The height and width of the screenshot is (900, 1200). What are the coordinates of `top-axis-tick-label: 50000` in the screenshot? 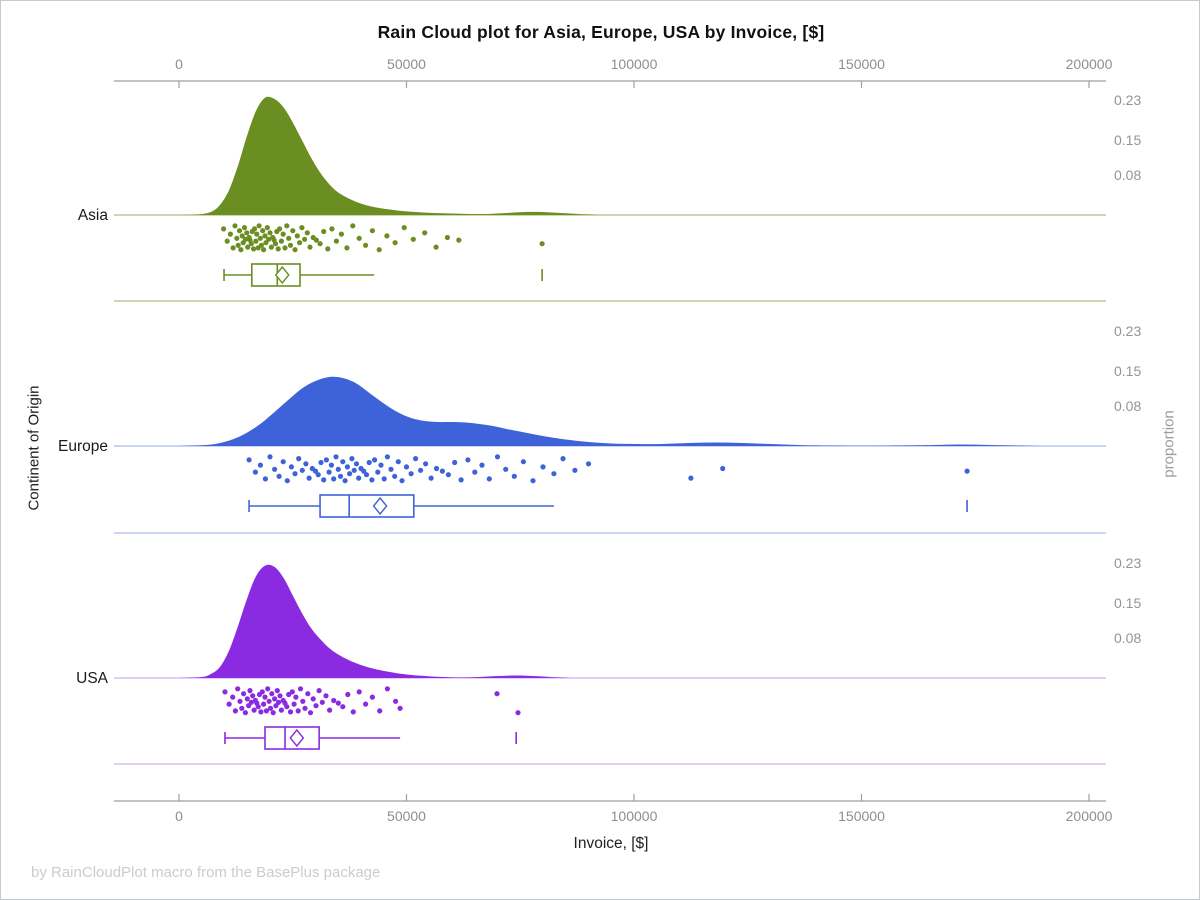 It's located at (406, 64).